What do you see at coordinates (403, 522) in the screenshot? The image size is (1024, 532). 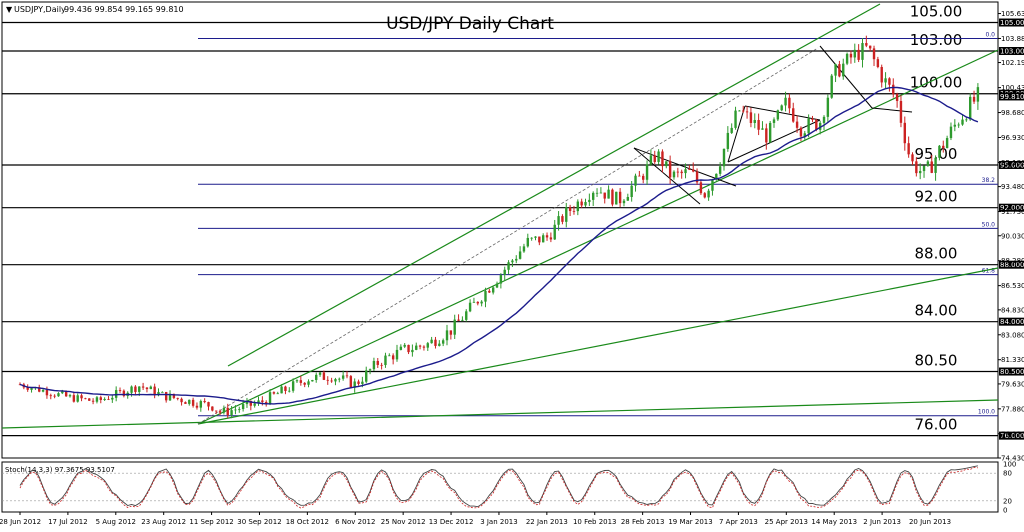 I see `time-tick-label: 25 Nov 2012` at bounding box center [403, 522].